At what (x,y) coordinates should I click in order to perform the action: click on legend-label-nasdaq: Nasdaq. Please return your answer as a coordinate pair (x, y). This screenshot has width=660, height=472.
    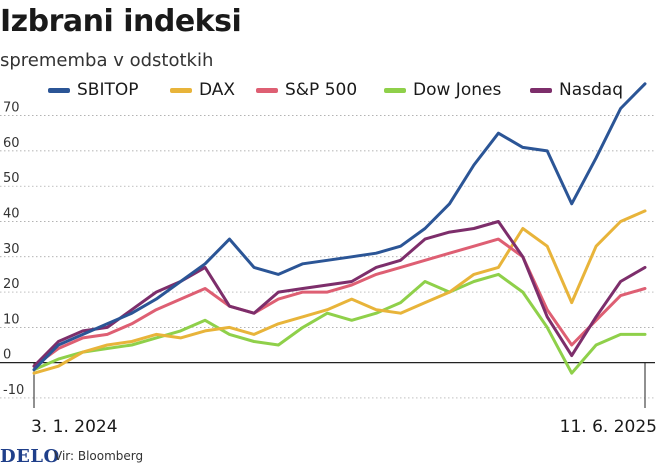
    Looking at the image, I should click on (591, 90).